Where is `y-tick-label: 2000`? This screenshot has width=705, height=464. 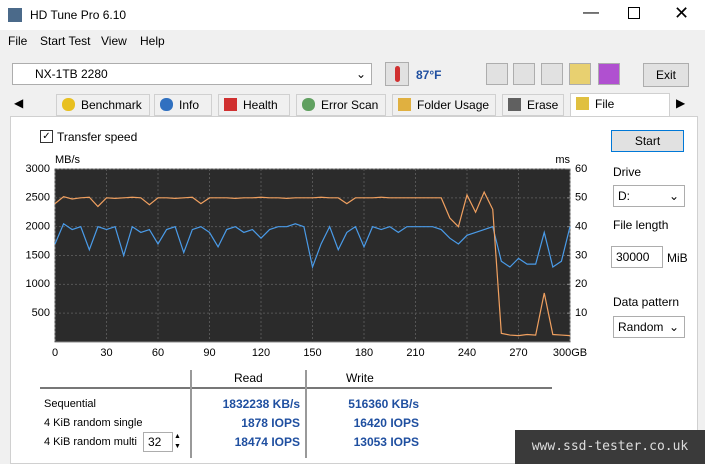
y-tick-label: 2000 is located at coordinates (38, 227).